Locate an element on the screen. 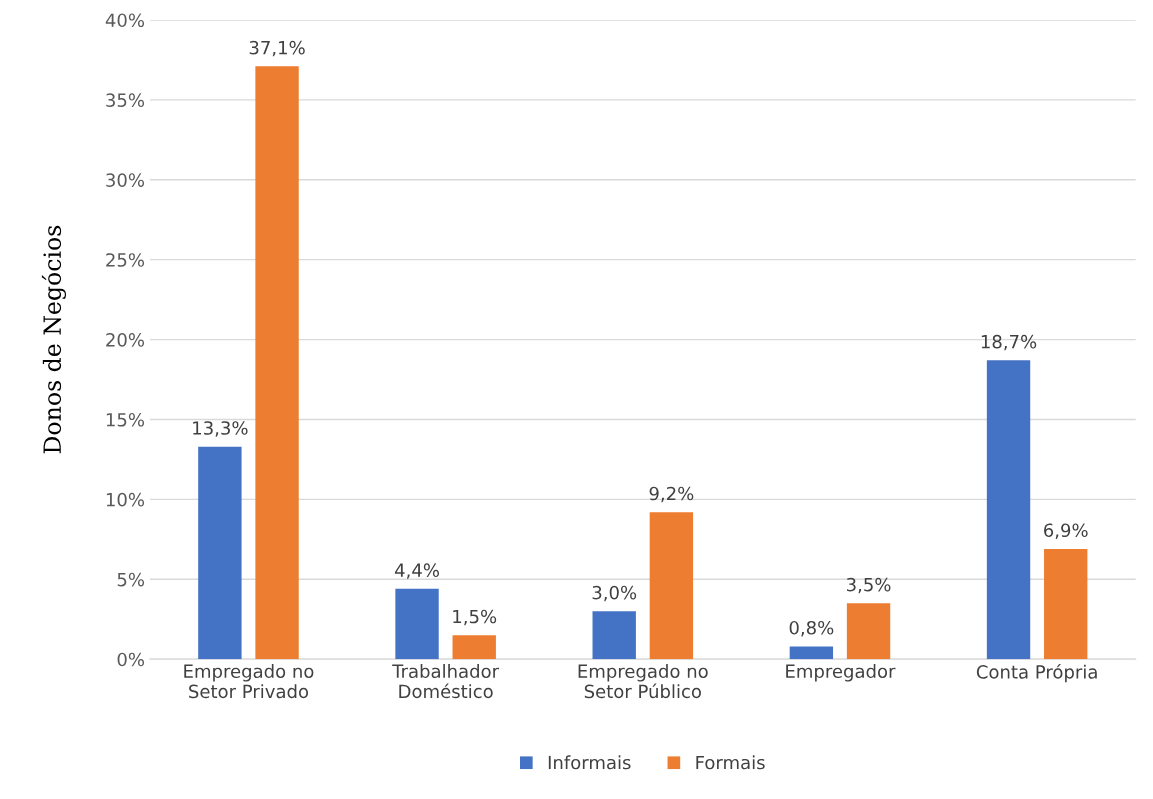 The width and height of the screenshot is (1153, 799). data-label: 0,8% is located at coordinates (811, 628).